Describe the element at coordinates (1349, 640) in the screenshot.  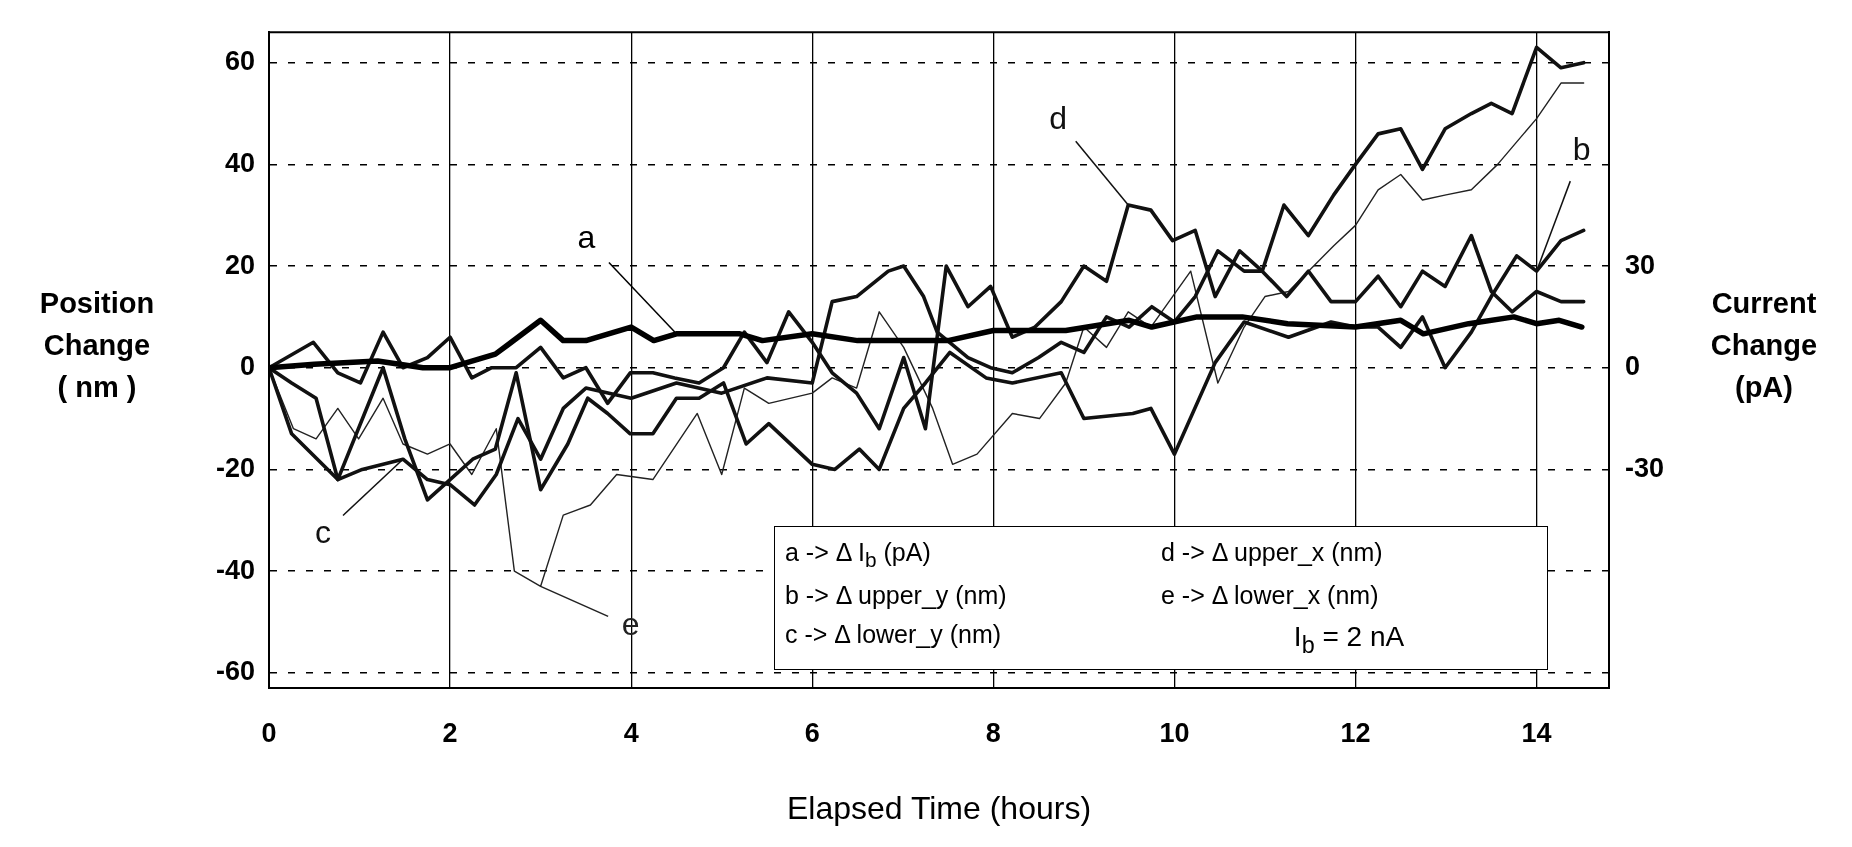
I see `annotation: I$_{b}$ = 2 nA` at that location.